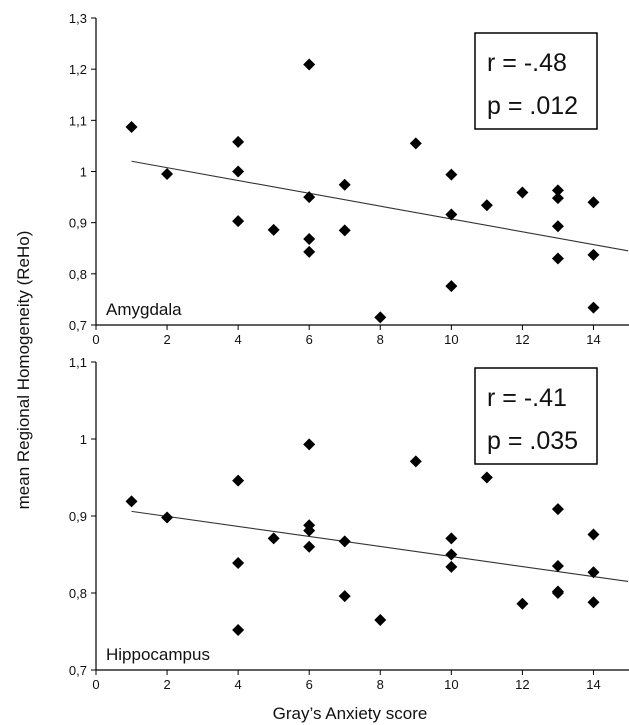 This screenshot has width=629, height=725. Describe the element at coordinates (78, 670) in the screenshot. I see `hippocampus-y-tick-label: 0,7` at that location.